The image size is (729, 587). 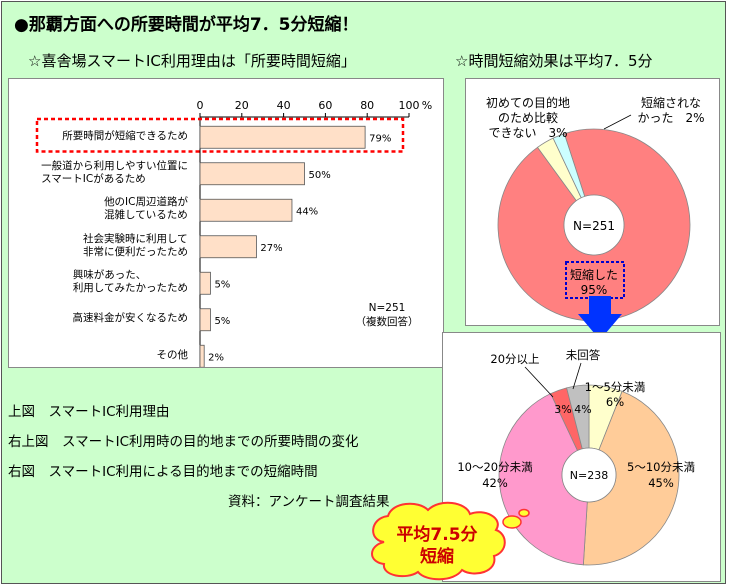 I want to click on x-tick-label: 40, so click(x=284, y=105).